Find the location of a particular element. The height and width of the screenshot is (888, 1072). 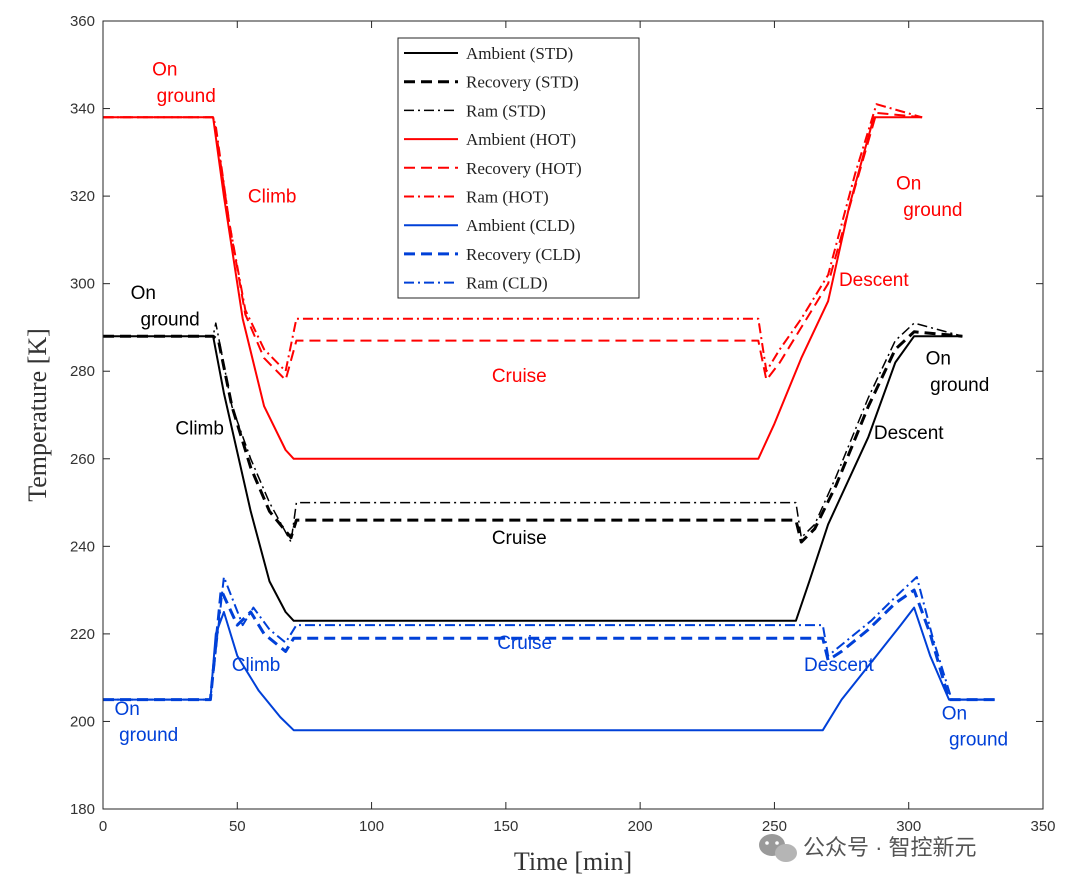

y-axis-title: Temperature [K] is located at coordinates (37, 415).